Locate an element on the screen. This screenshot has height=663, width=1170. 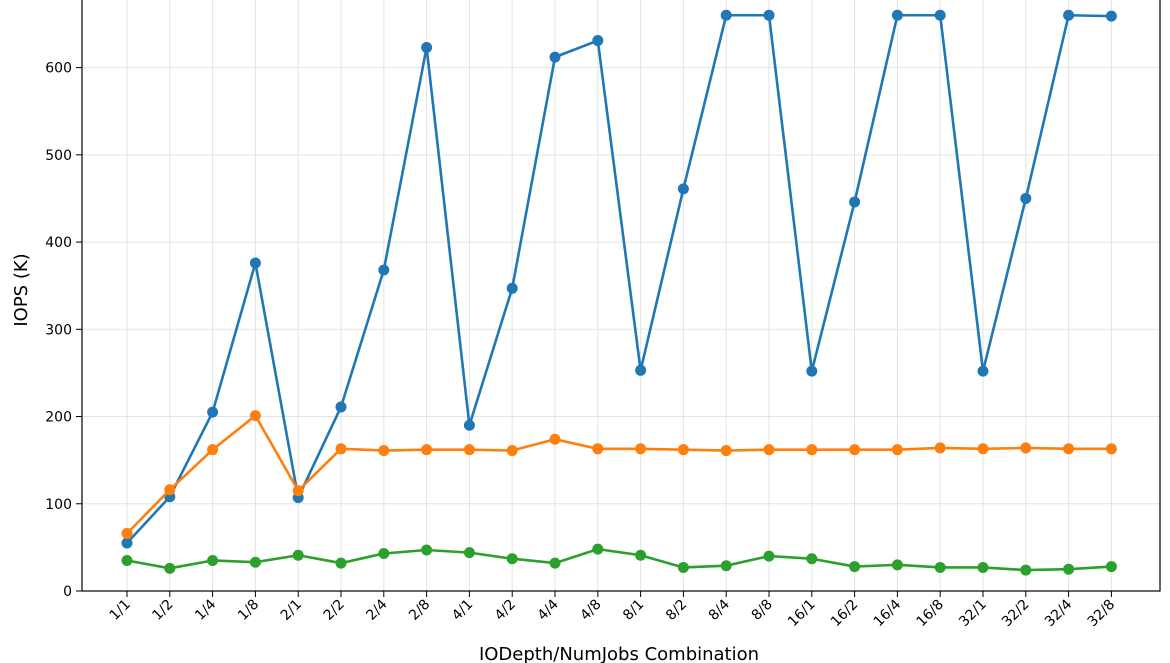
y-tick-label: 0 is located at coordinates (67, 592).